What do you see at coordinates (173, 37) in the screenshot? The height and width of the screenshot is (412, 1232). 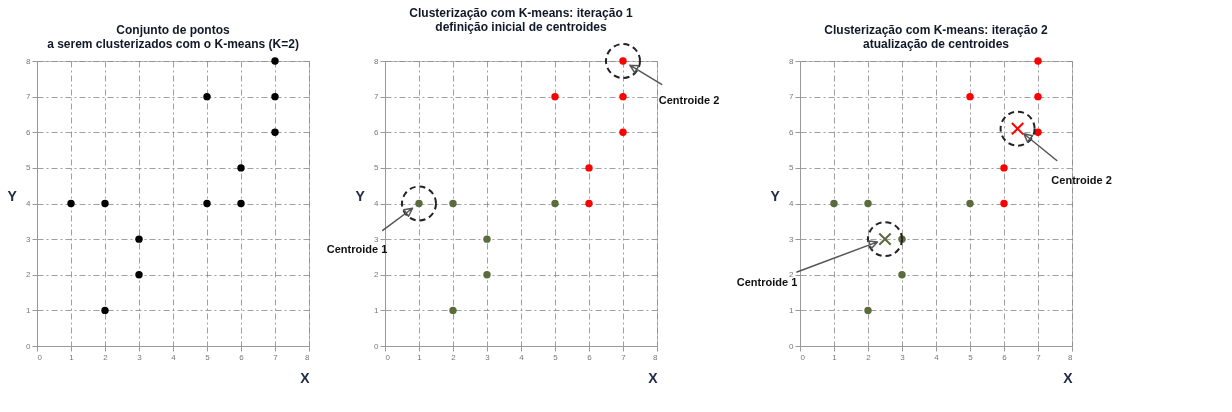 I see `chart-title: Conjunto de pontos a serem clusterizados com o K-means (K=2)` at bounding box center [173, 37].